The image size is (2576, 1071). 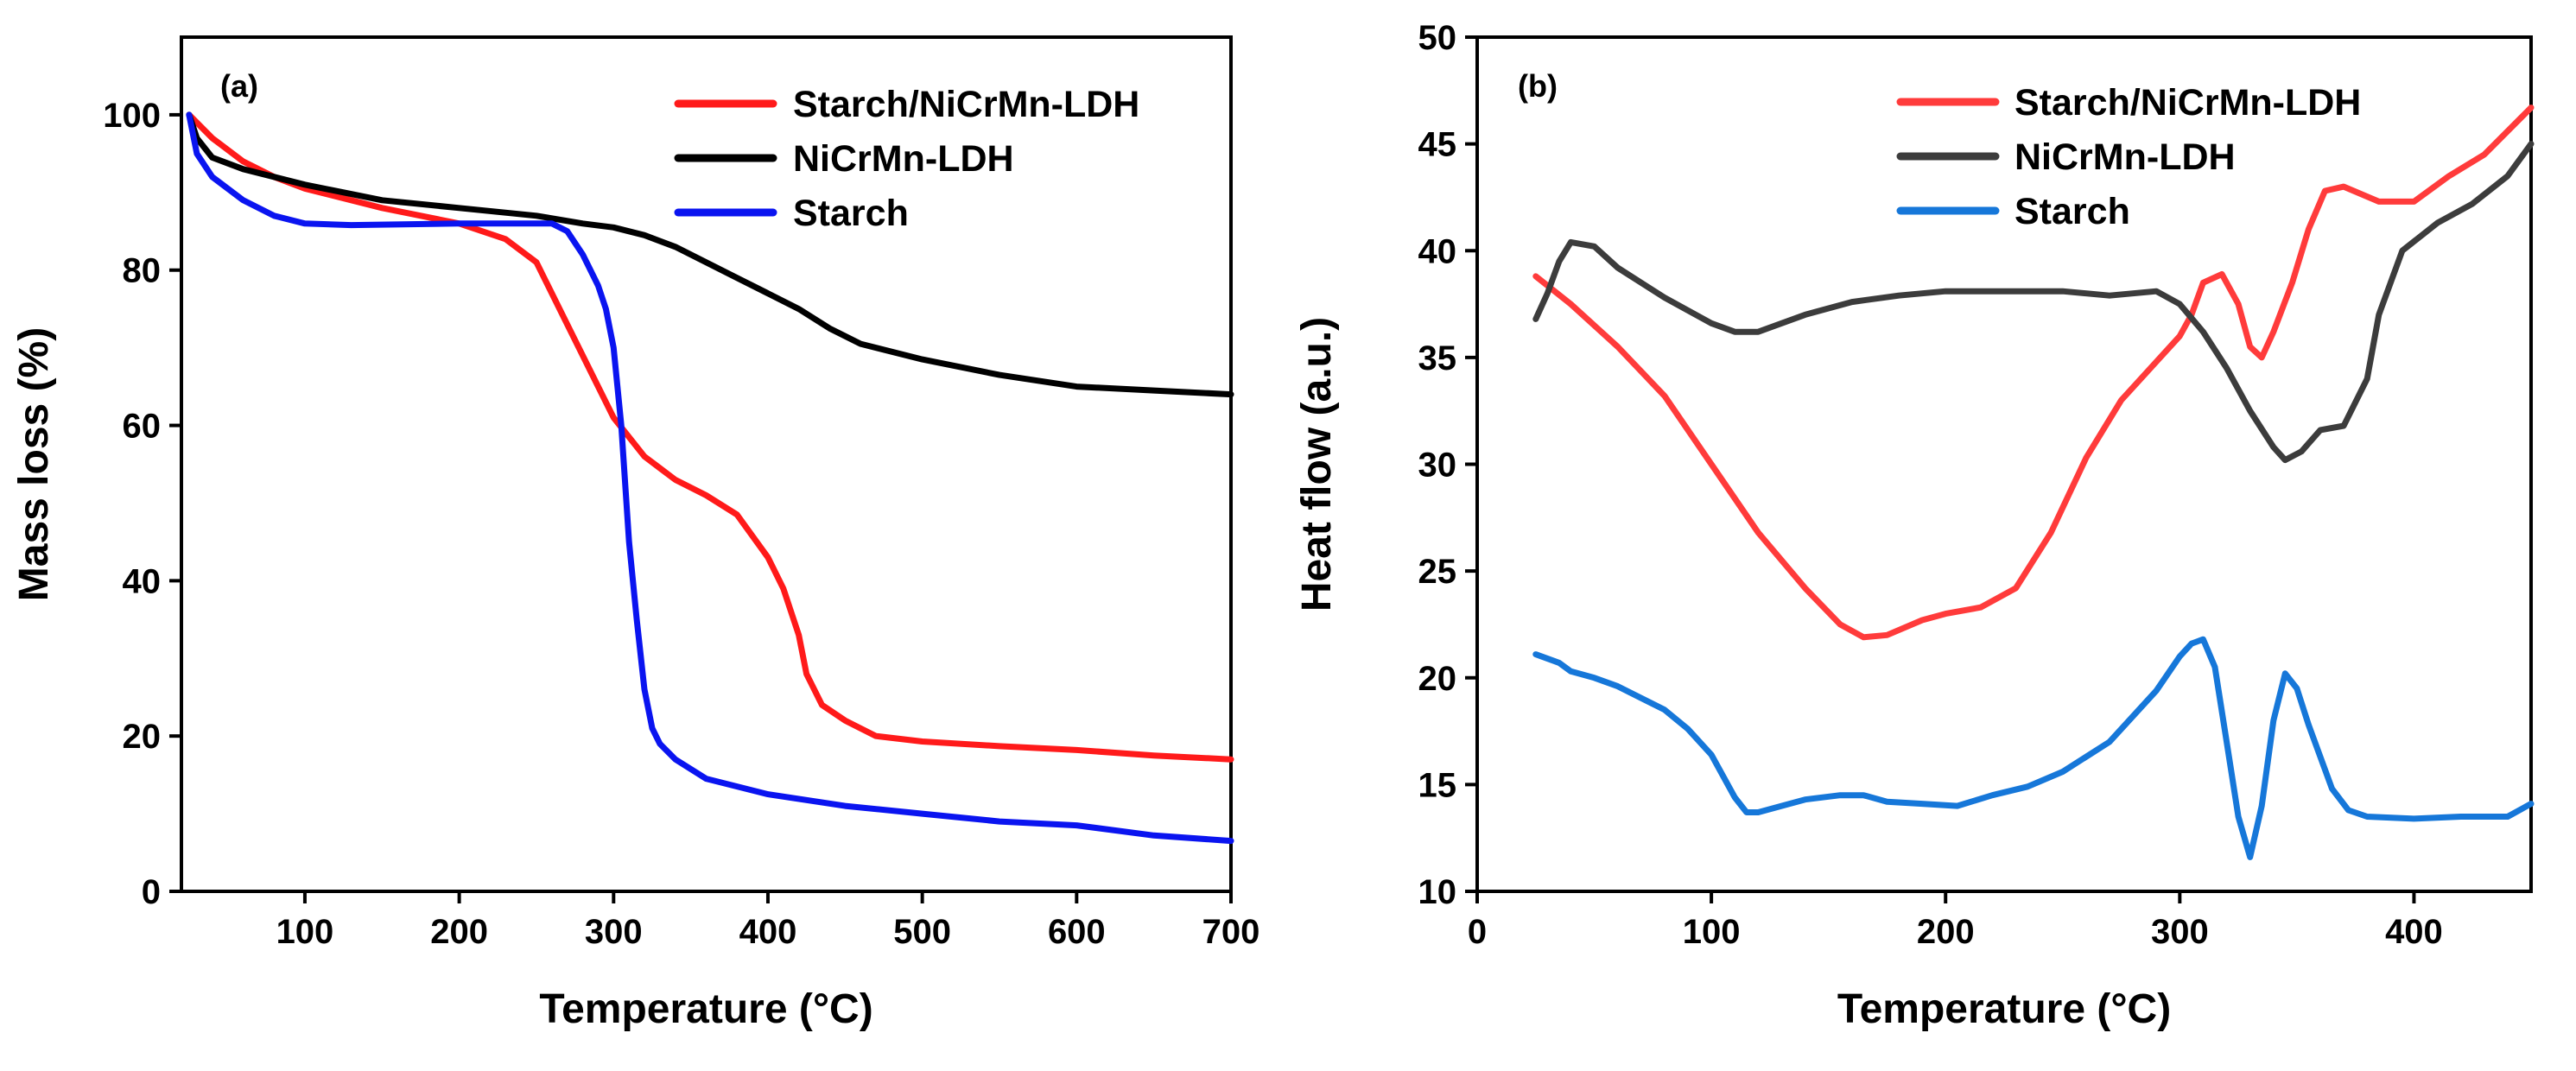 What do you see at coordinates (1437, 466) in the screenshot?
I see `c1-y-tick-label: 30` at bounding box center [1437, 466].